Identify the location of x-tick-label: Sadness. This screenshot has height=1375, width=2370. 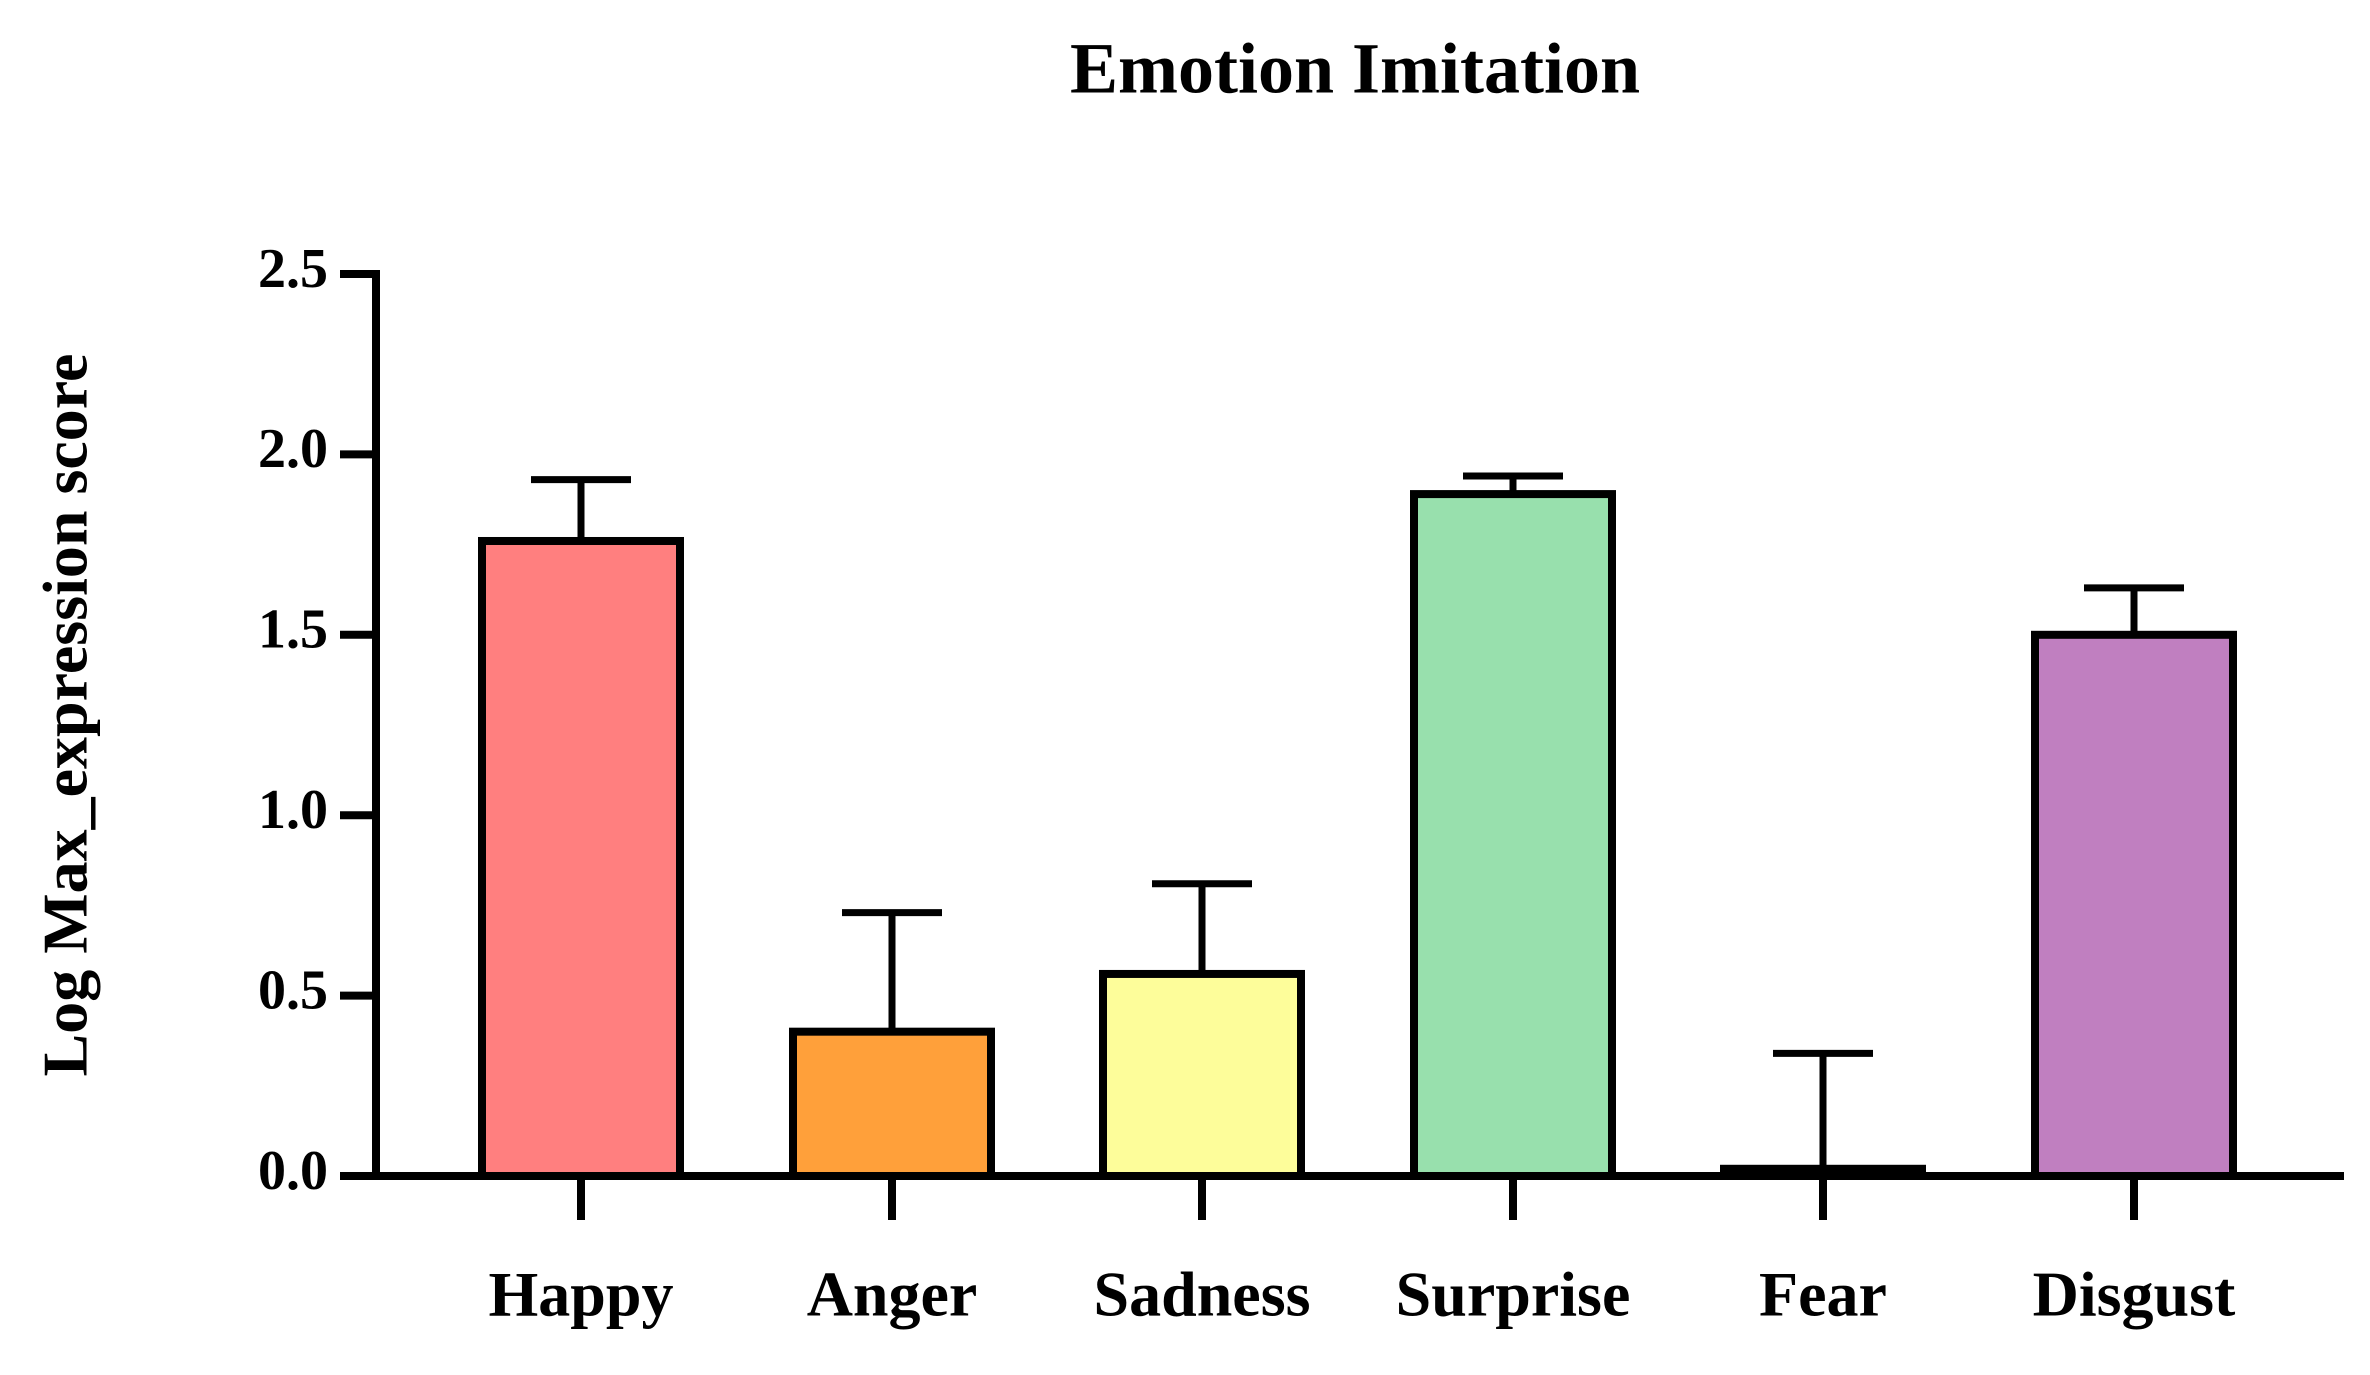
(1202, 1294).